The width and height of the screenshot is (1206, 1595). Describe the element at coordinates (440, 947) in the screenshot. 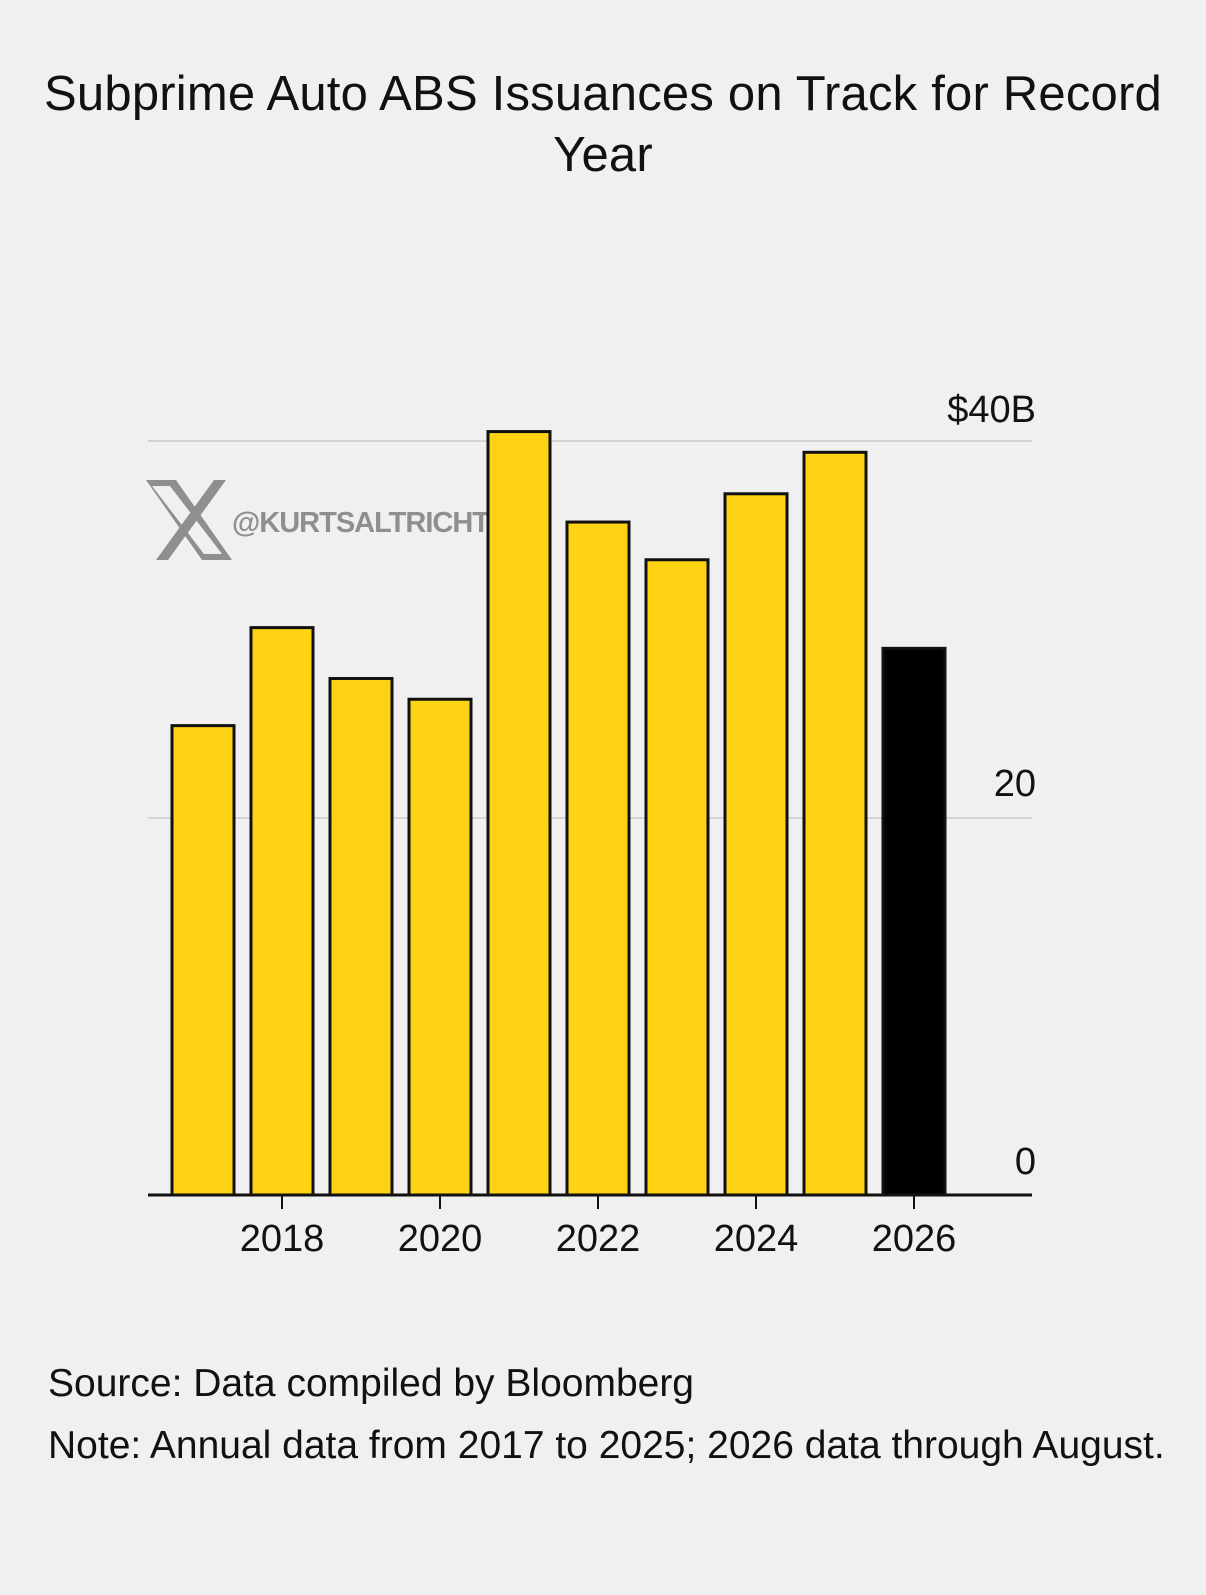

I see `bar-2020` at that location.